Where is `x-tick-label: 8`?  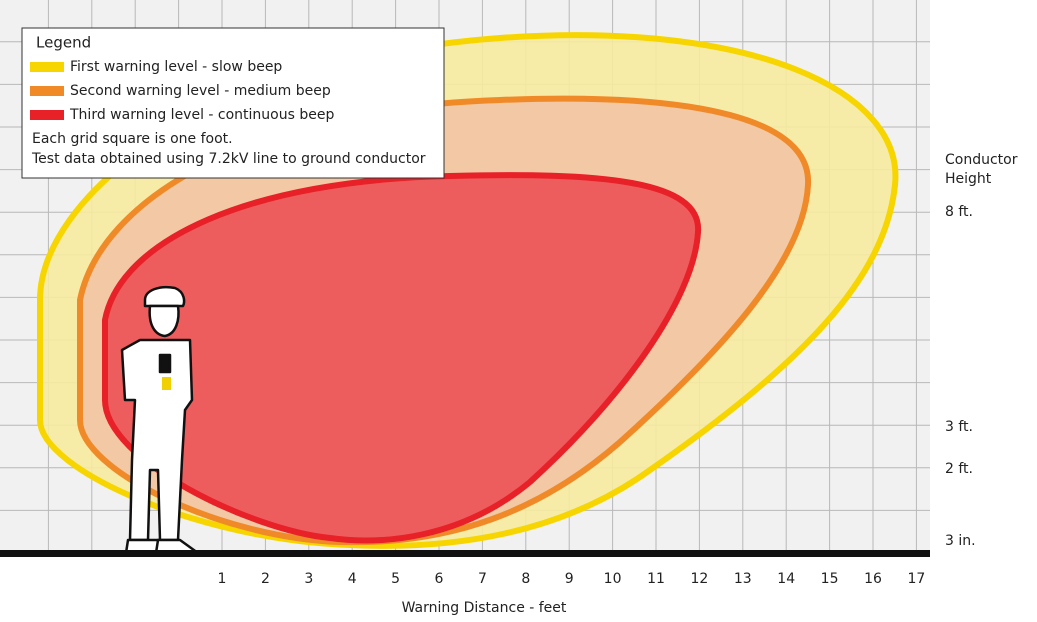
x-tick-label: 8 is located at coordinates (525, 579).